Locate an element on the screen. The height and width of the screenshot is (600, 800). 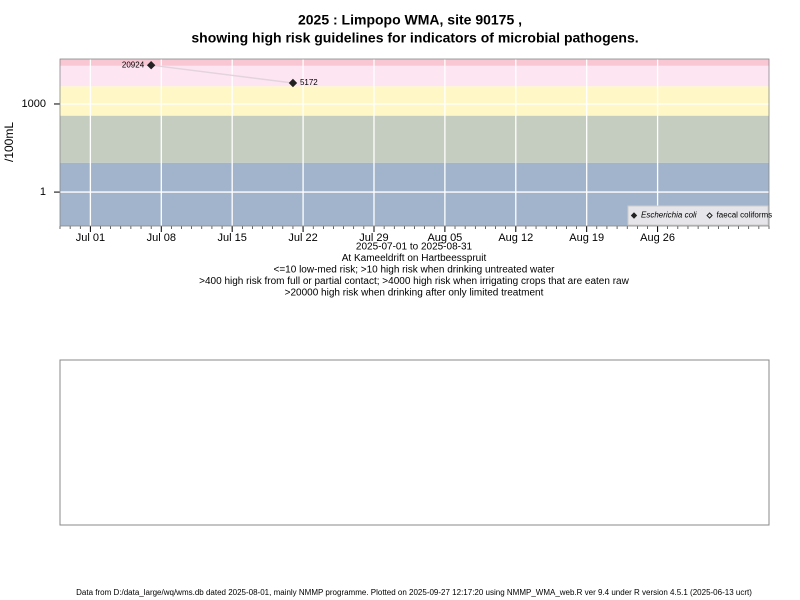
x-tick-label: Aug 12 is located at coordinates (515, 238).